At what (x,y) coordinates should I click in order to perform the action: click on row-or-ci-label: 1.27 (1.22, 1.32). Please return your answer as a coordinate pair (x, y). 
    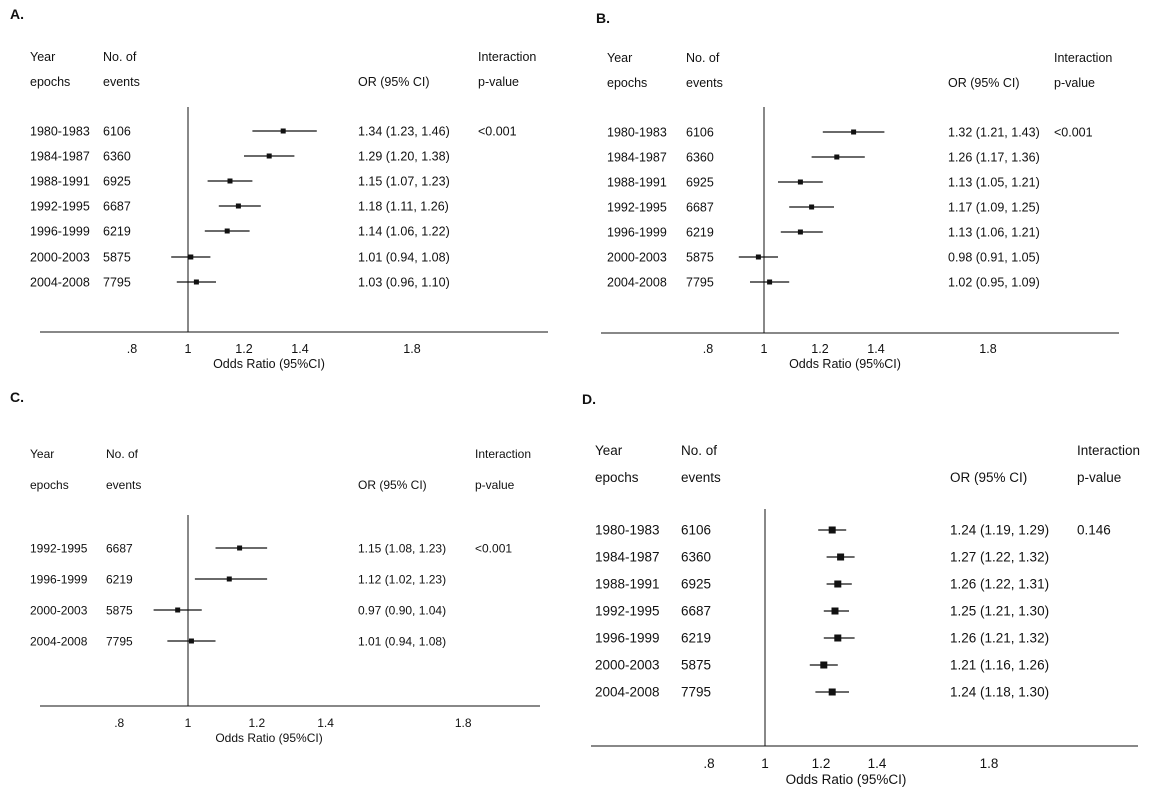
    Looking at the image, I should click on (999, 557).